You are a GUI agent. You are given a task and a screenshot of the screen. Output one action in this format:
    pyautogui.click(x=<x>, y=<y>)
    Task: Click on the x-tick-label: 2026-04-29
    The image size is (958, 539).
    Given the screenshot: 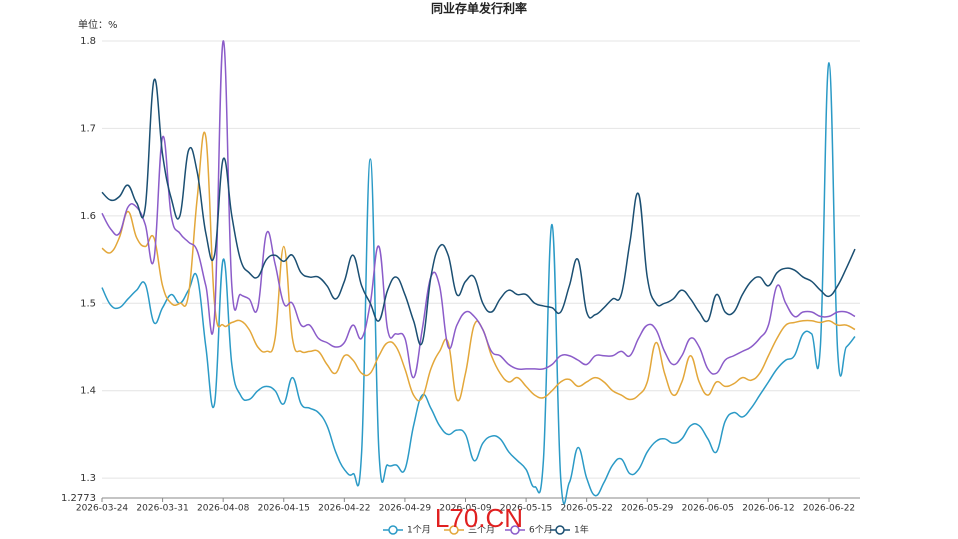 What is the action you would take?
    pyautogui.click(x=405, y=509)
    